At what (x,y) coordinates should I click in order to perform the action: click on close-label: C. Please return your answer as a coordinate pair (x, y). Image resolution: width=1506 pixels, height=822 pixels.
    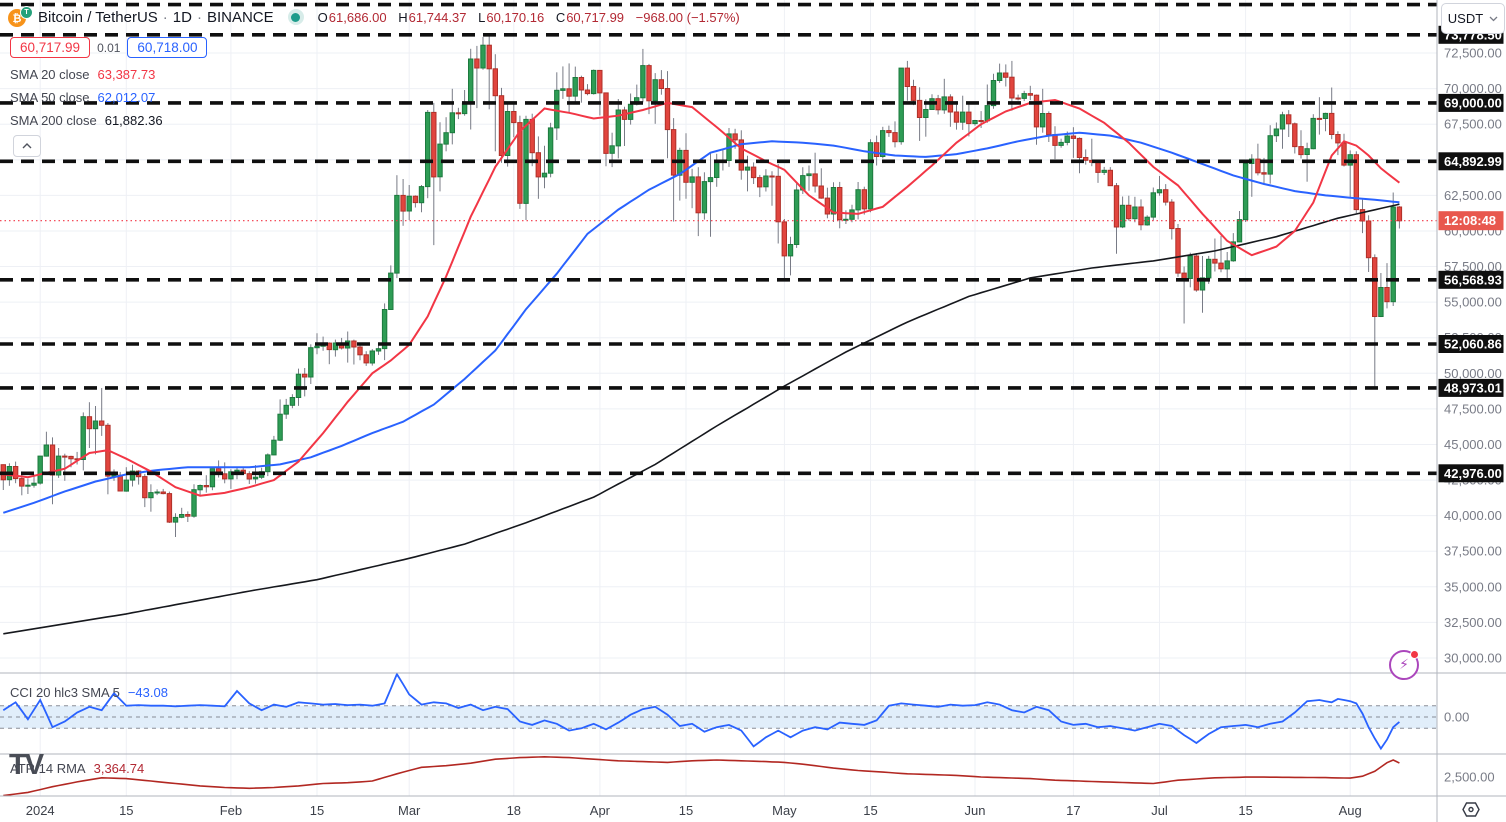
    Looking at the image, I should click on (560, 17).